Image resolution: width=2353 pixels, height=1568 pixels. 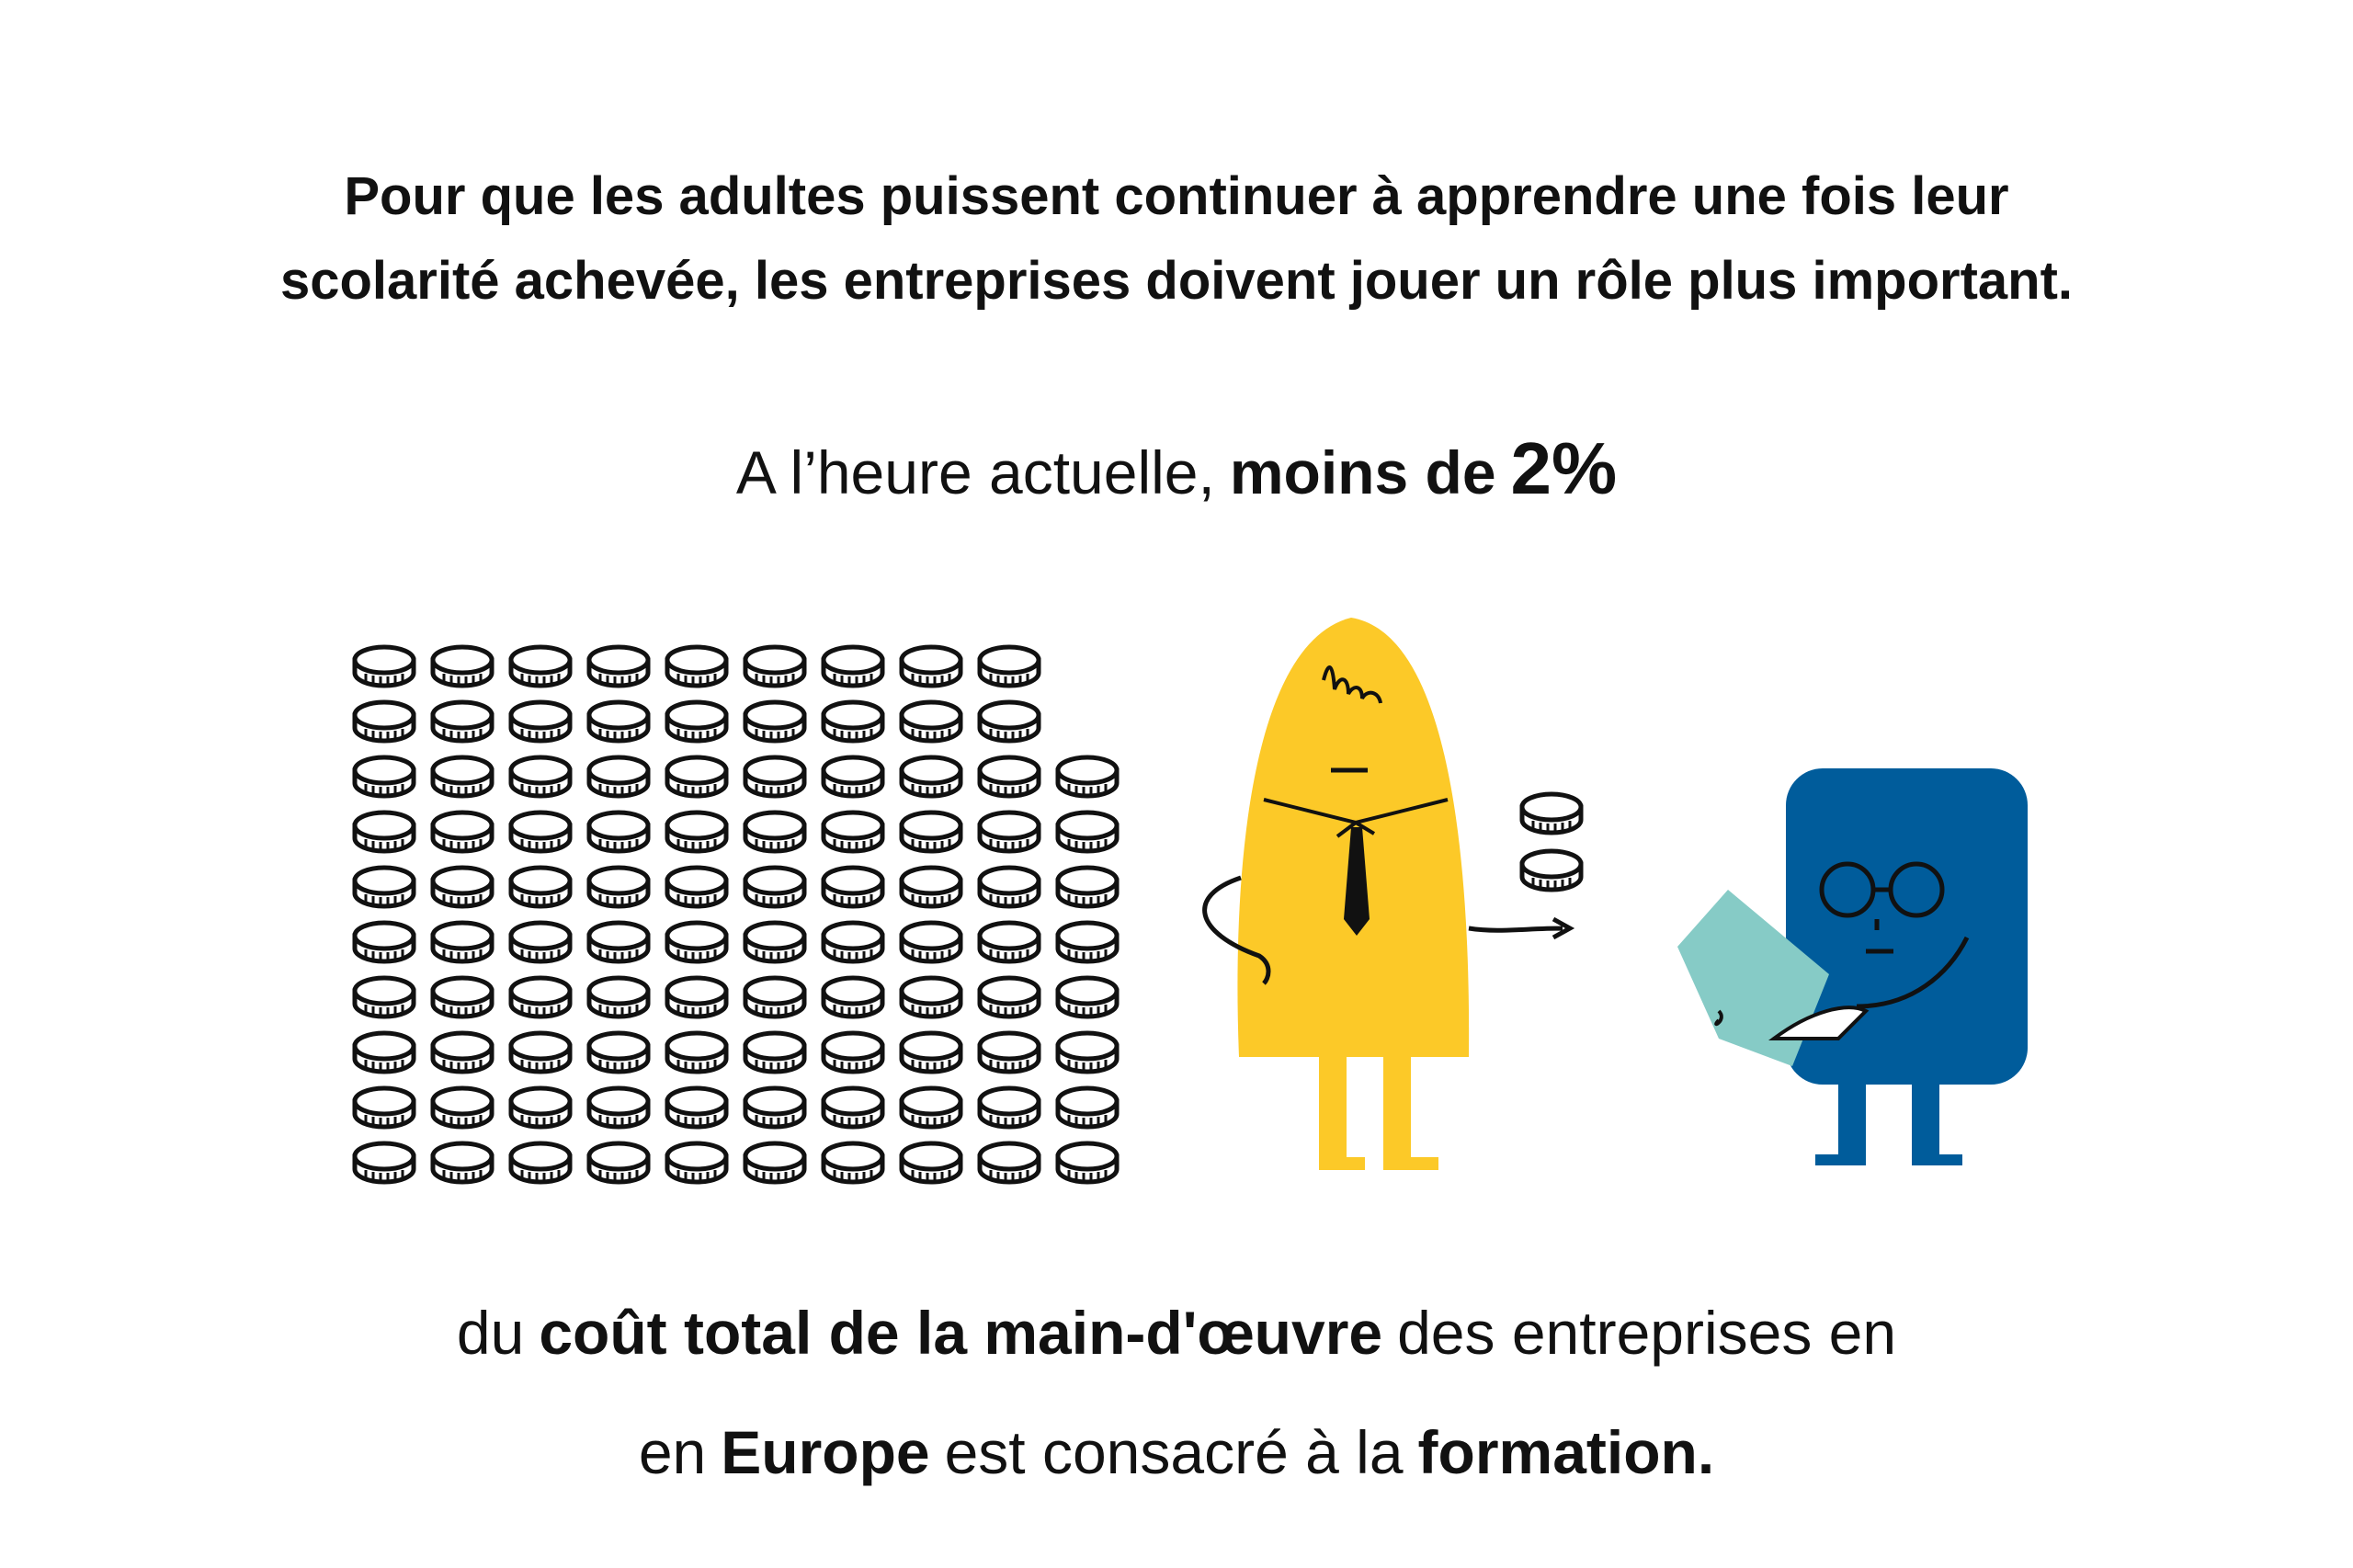 What do you see at coordinates (1566, 1452) in the screenshot?
I see `text-segment: formation.` at bounding box center [1566, 1452].